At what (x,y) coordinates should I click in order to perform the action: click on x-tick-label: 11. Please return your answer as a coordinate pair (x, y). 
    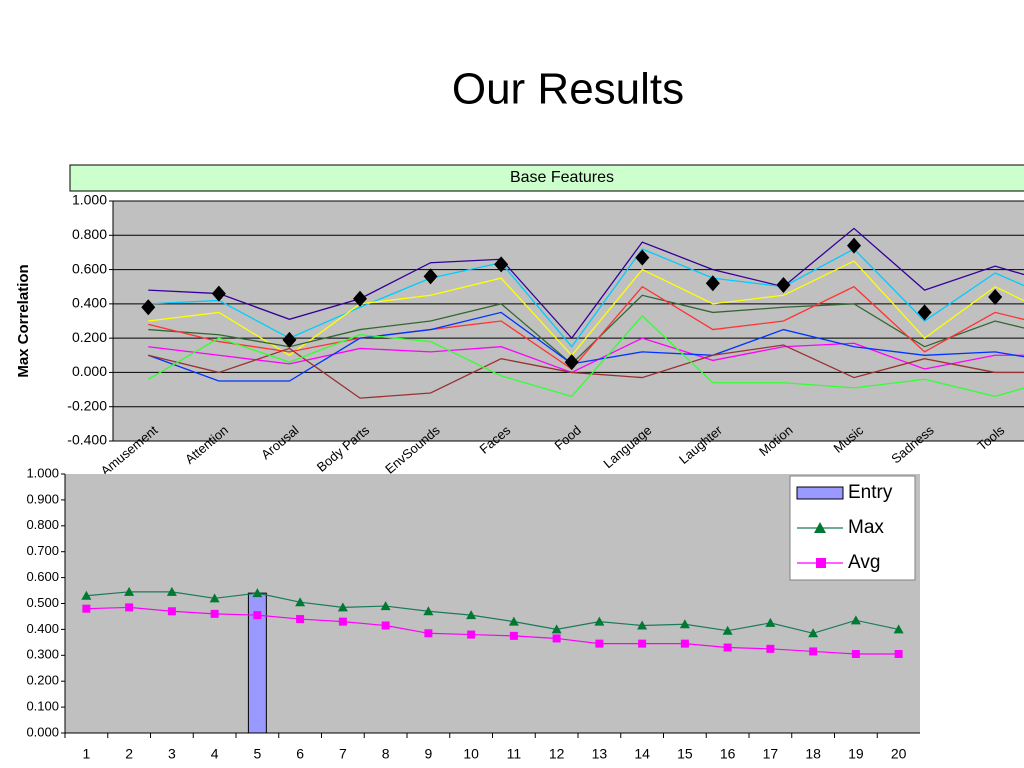
    Looking at the image, I should click on (514, 754).